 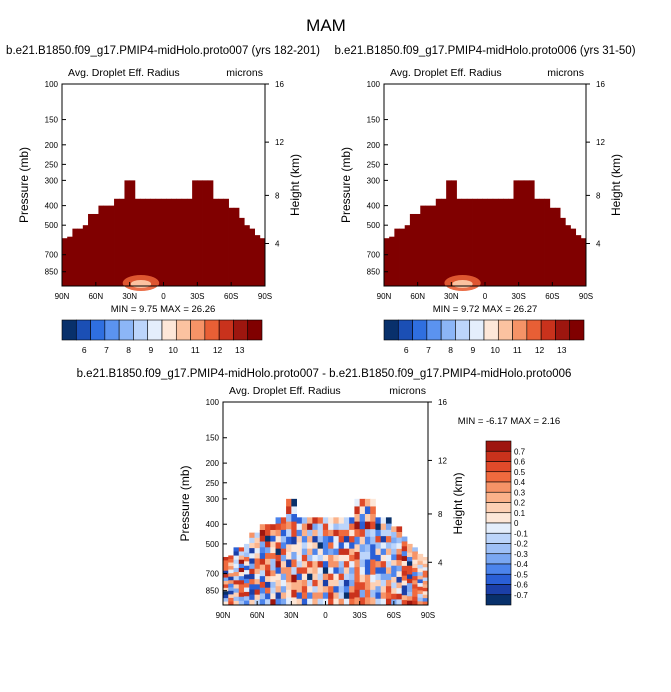 I want to click on y-tick-label: 500, so click(x=213, y=544).